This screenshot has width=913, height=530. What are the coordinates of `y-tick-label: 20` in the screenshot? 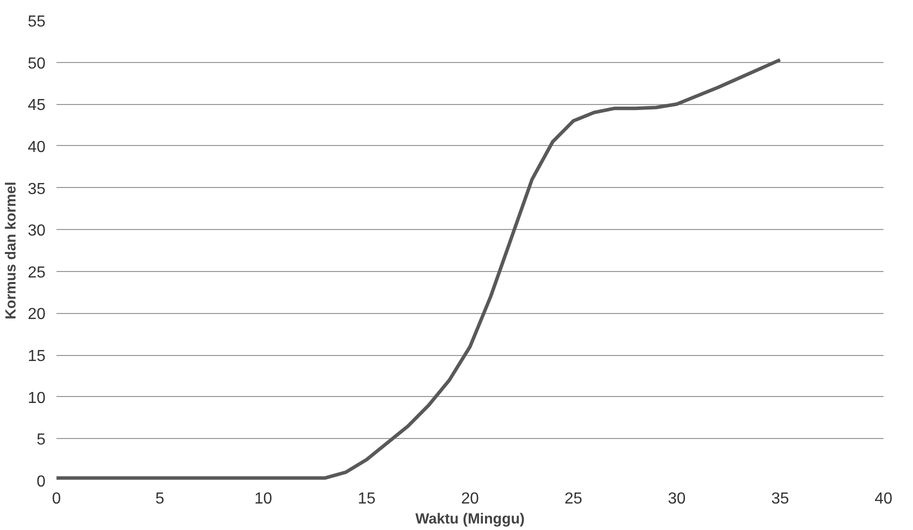 It's located at (37, 315).